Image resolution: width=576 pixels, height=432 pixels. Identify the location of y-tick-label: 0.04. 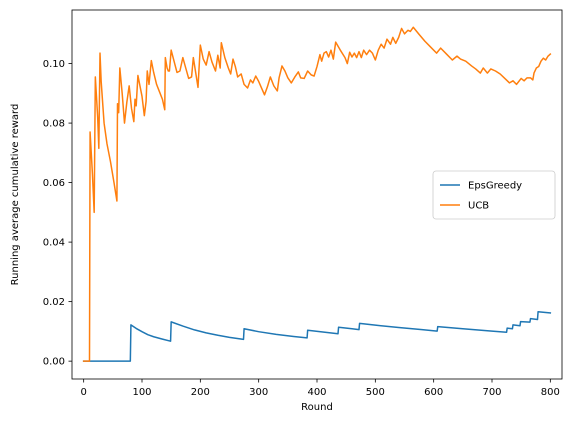
(54, 243).